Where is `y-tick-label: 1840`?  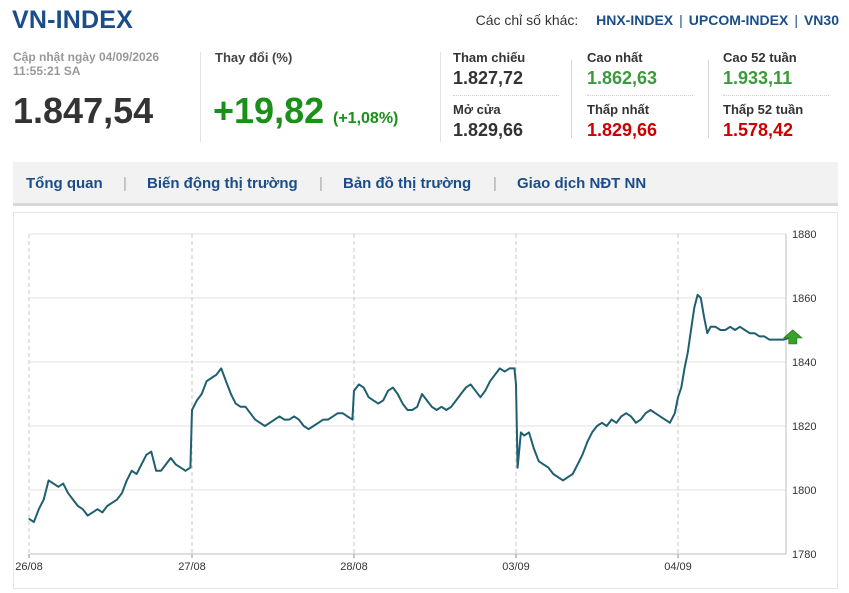
y-tick-label: 1840 is located at coordinates (804, 363).